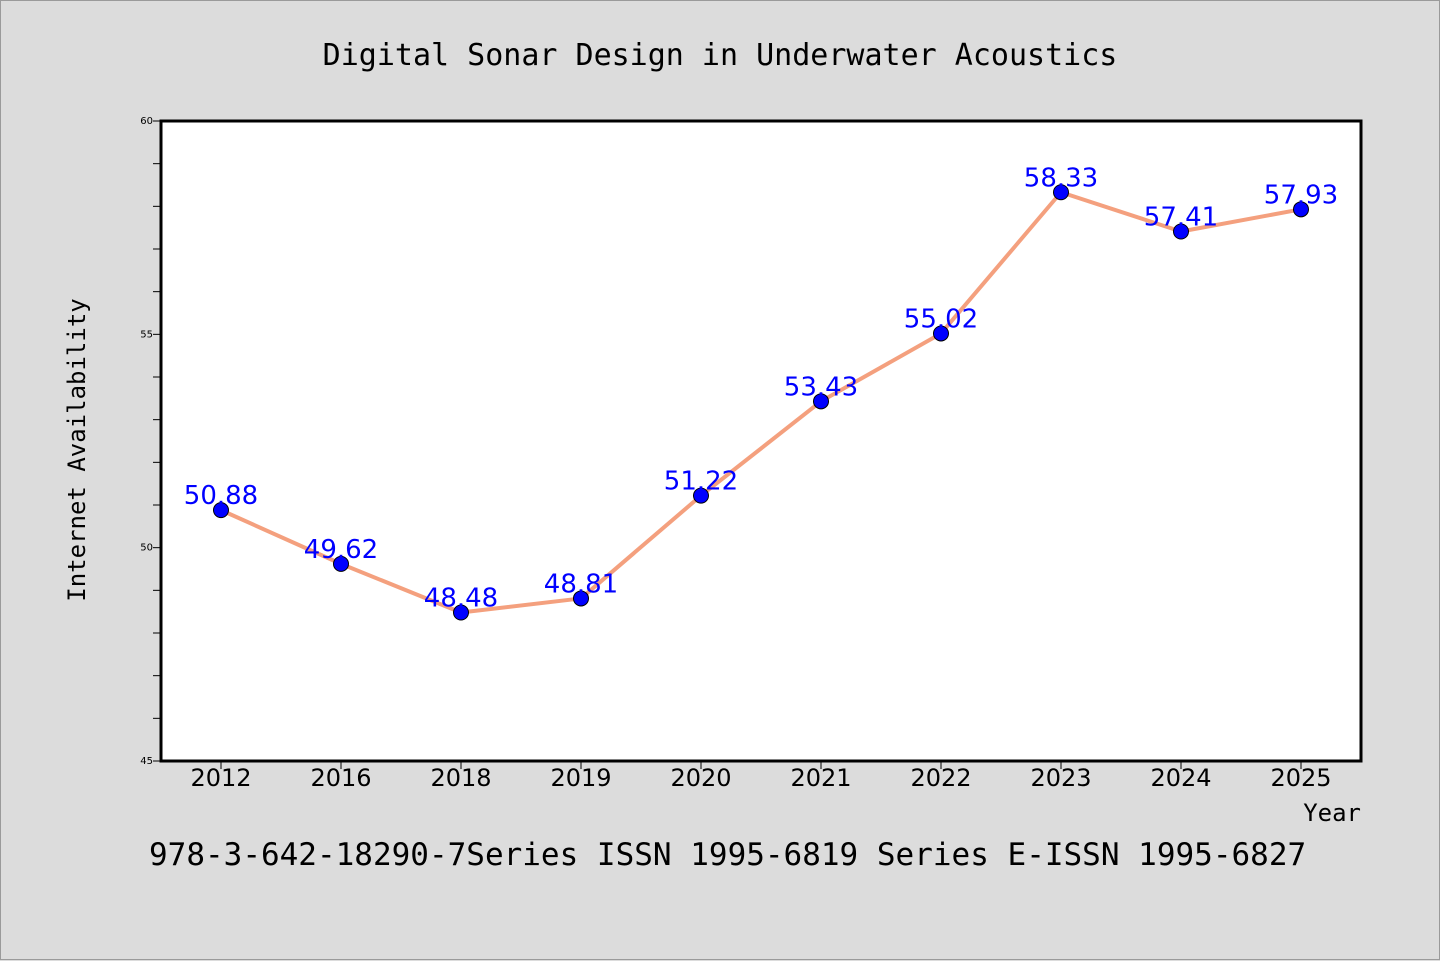  Describe the element at coordinates (1180, 778) in the screenshot. I see `x-tick-label: 2024` at that location.